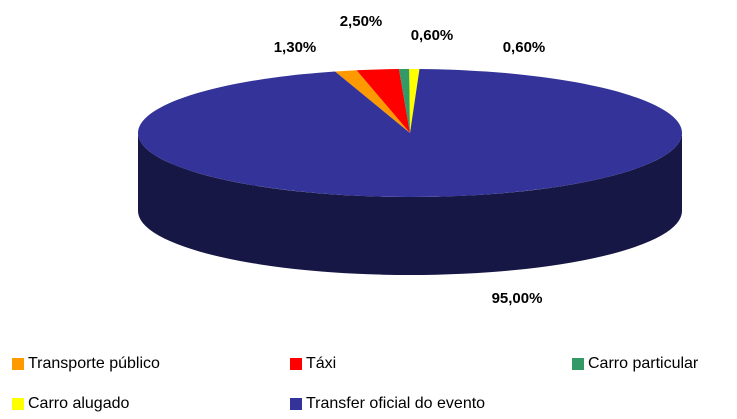  Describe the element at coordinates (361, 21) in the screenshot. I see `data-label: 2,50%` at that location.